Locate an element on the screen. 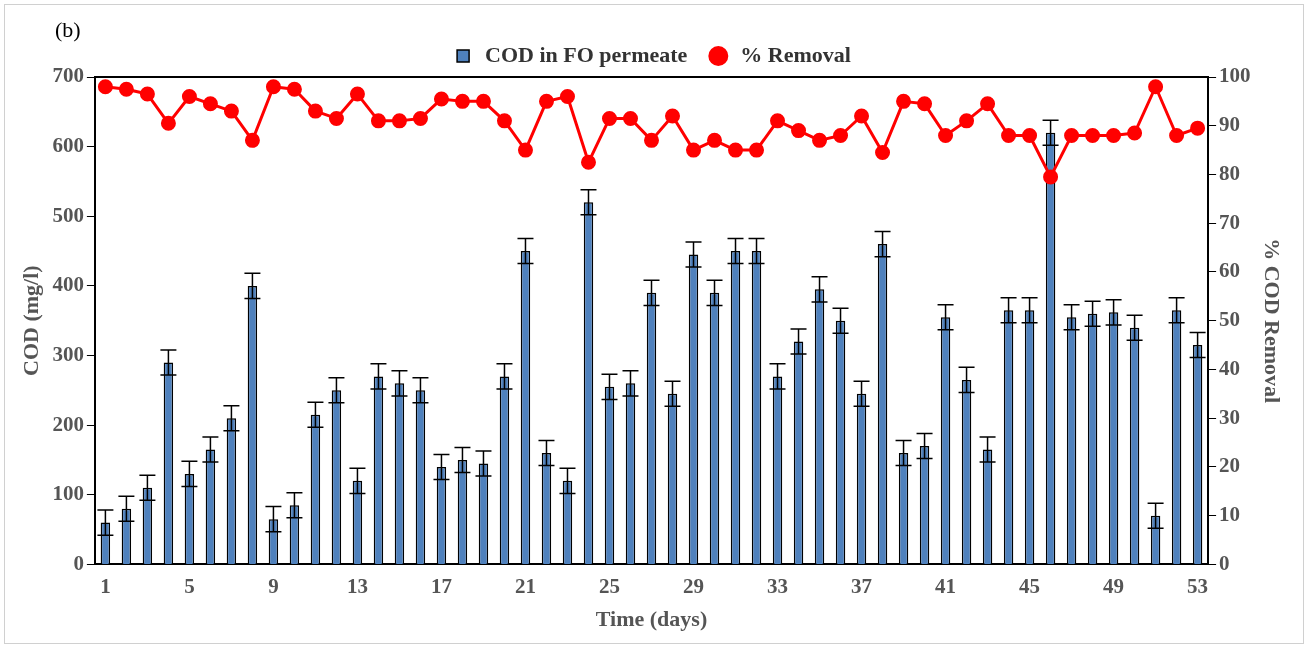 The height and width of the screenshot is (650, 1310). y2-tick-label: 80 is located at coordinates (1230, 172).